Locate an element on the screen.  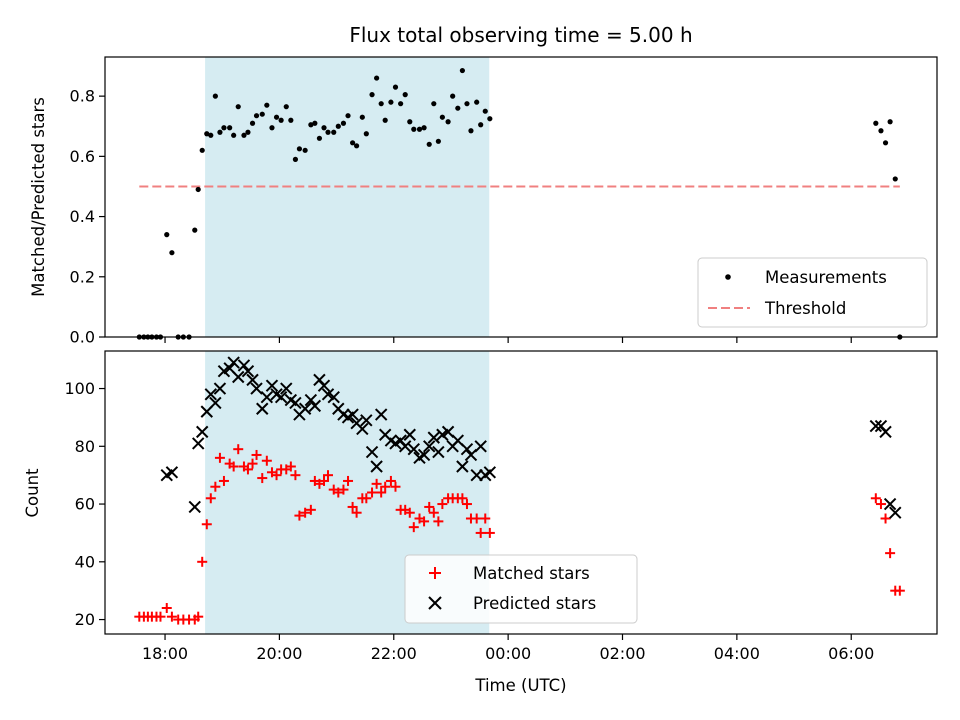
top-shaded-interval is located at coordinates (347, 197).